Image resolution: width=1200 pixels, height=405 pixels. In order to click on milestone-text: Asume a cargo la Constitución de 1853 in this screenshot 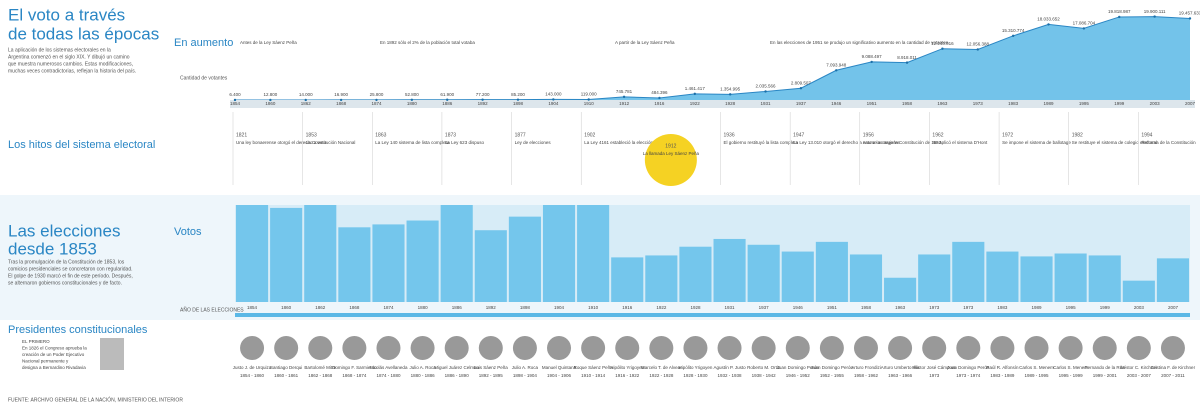, I will do `click(902, 142)`.